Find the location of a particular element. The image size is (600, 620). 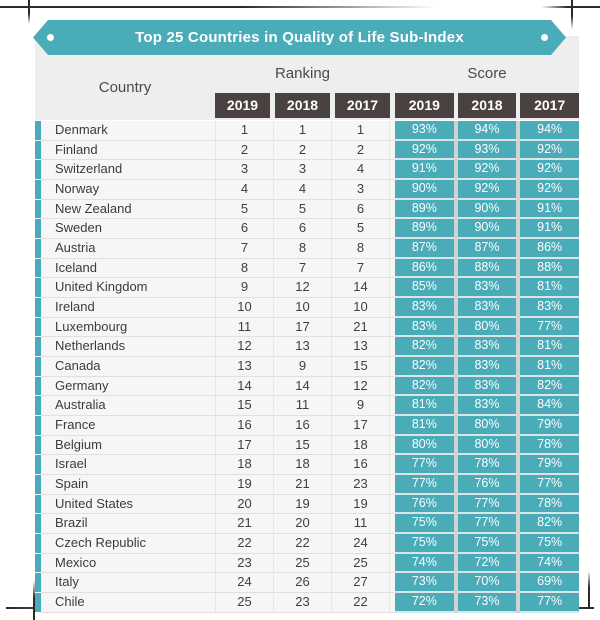

rank-cell: 26 is located at coordinates (303, 583).